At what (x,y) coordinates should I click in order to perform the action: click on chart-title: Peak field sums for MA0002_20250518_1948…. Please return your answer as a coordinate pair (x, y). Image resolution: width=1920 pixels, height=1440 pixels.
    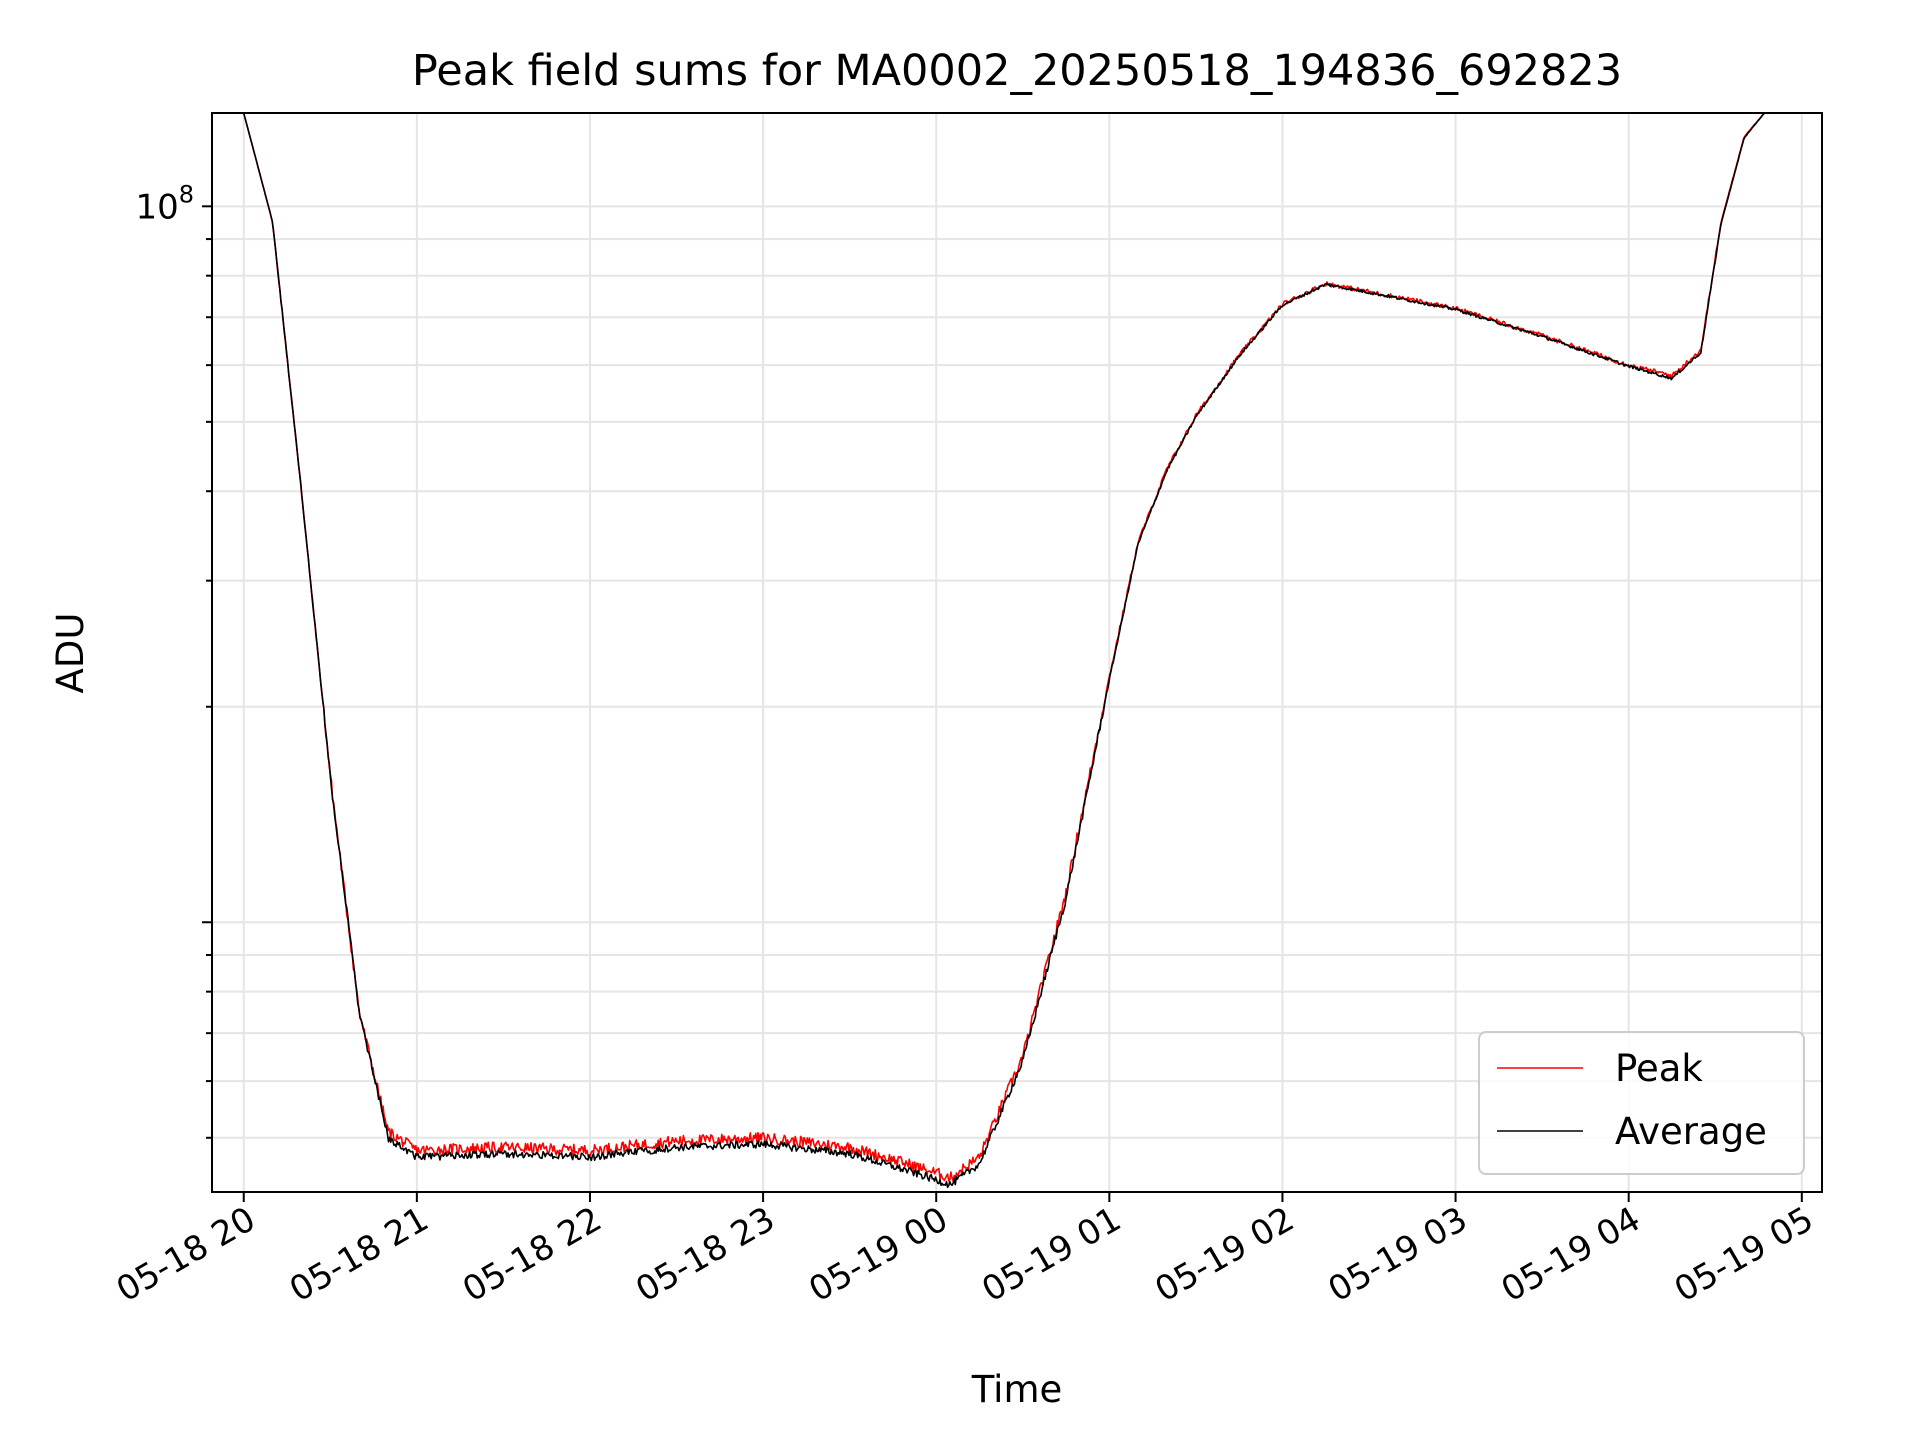
    Looking at the image, I should click on (1017, 71).